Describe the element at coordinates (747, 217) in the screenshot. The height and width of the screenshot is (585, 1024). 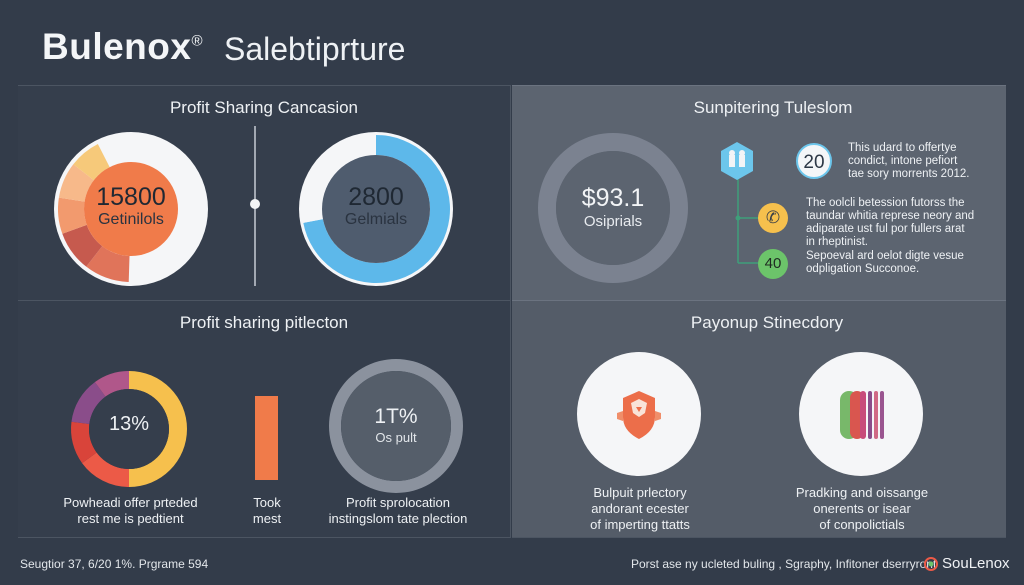
I see `connector-lines` at that location.